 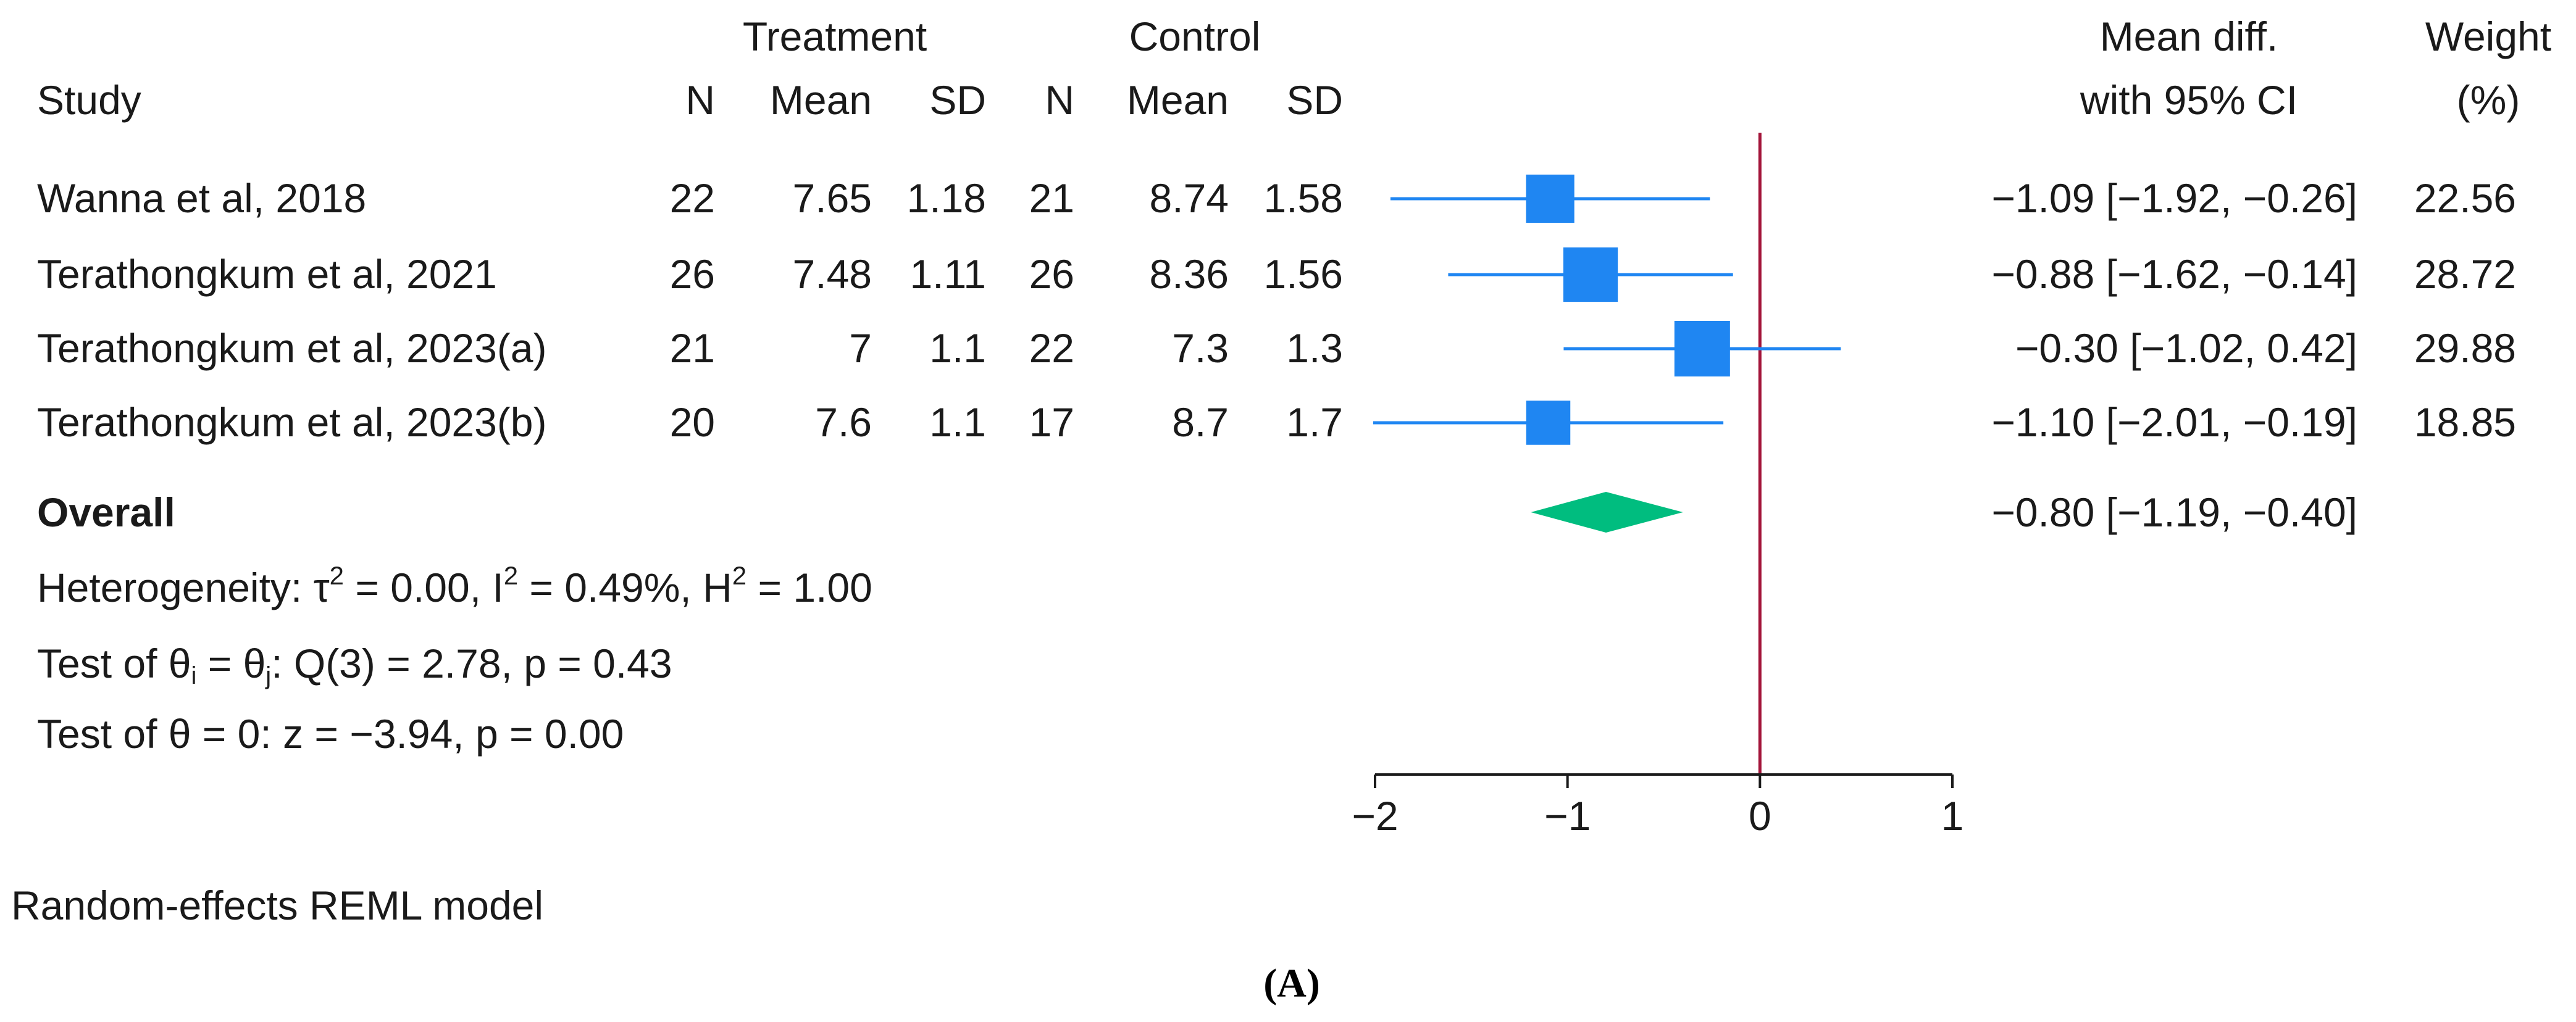 What do you see at coordinates (2174, 512) in the screenshot?
I see `overall-ci-text: −0.80 [−1.19, −0.40]` at bounding box center [2174, 512].